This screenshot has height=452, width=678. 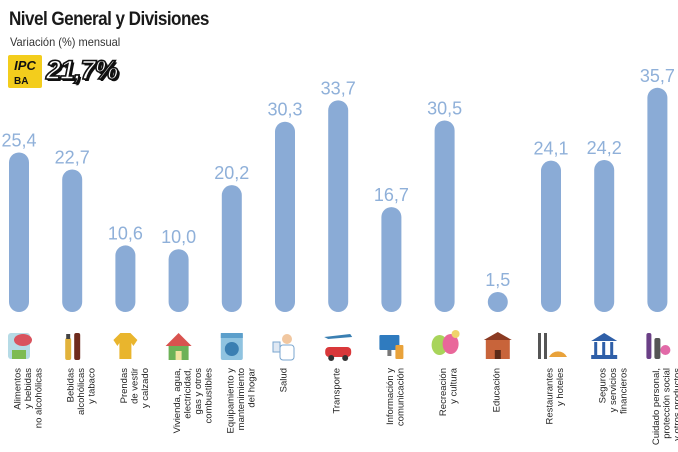 What do you see at coordinates (231, 346) in the screenshot?
I see `washing-machine-icon` at bounding box center [231, 346].